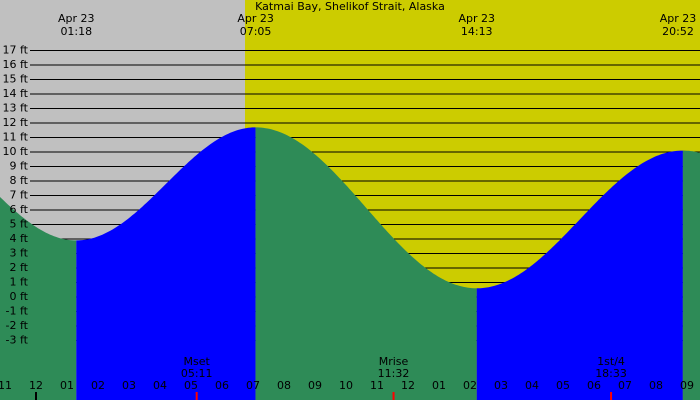 Image resolution: width=700 pixels, height=400 pixels. I want to click on y-tick-label: 15 ft, so click(16, 79).